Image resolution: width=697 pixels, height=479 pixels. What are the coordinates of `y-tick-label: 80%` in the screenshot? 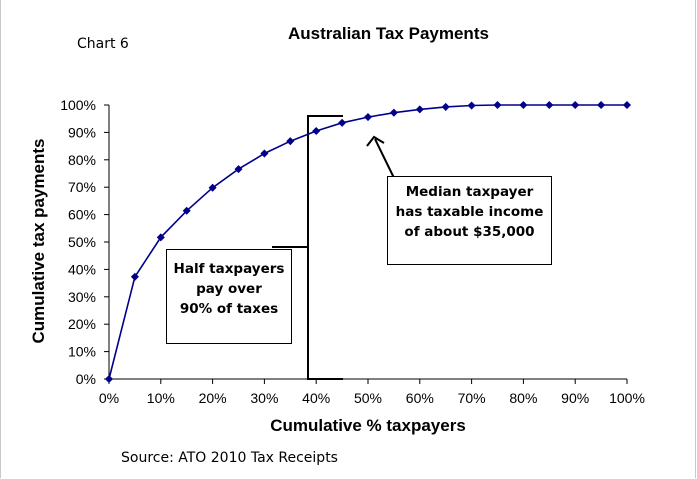 It's located at (82, 160).